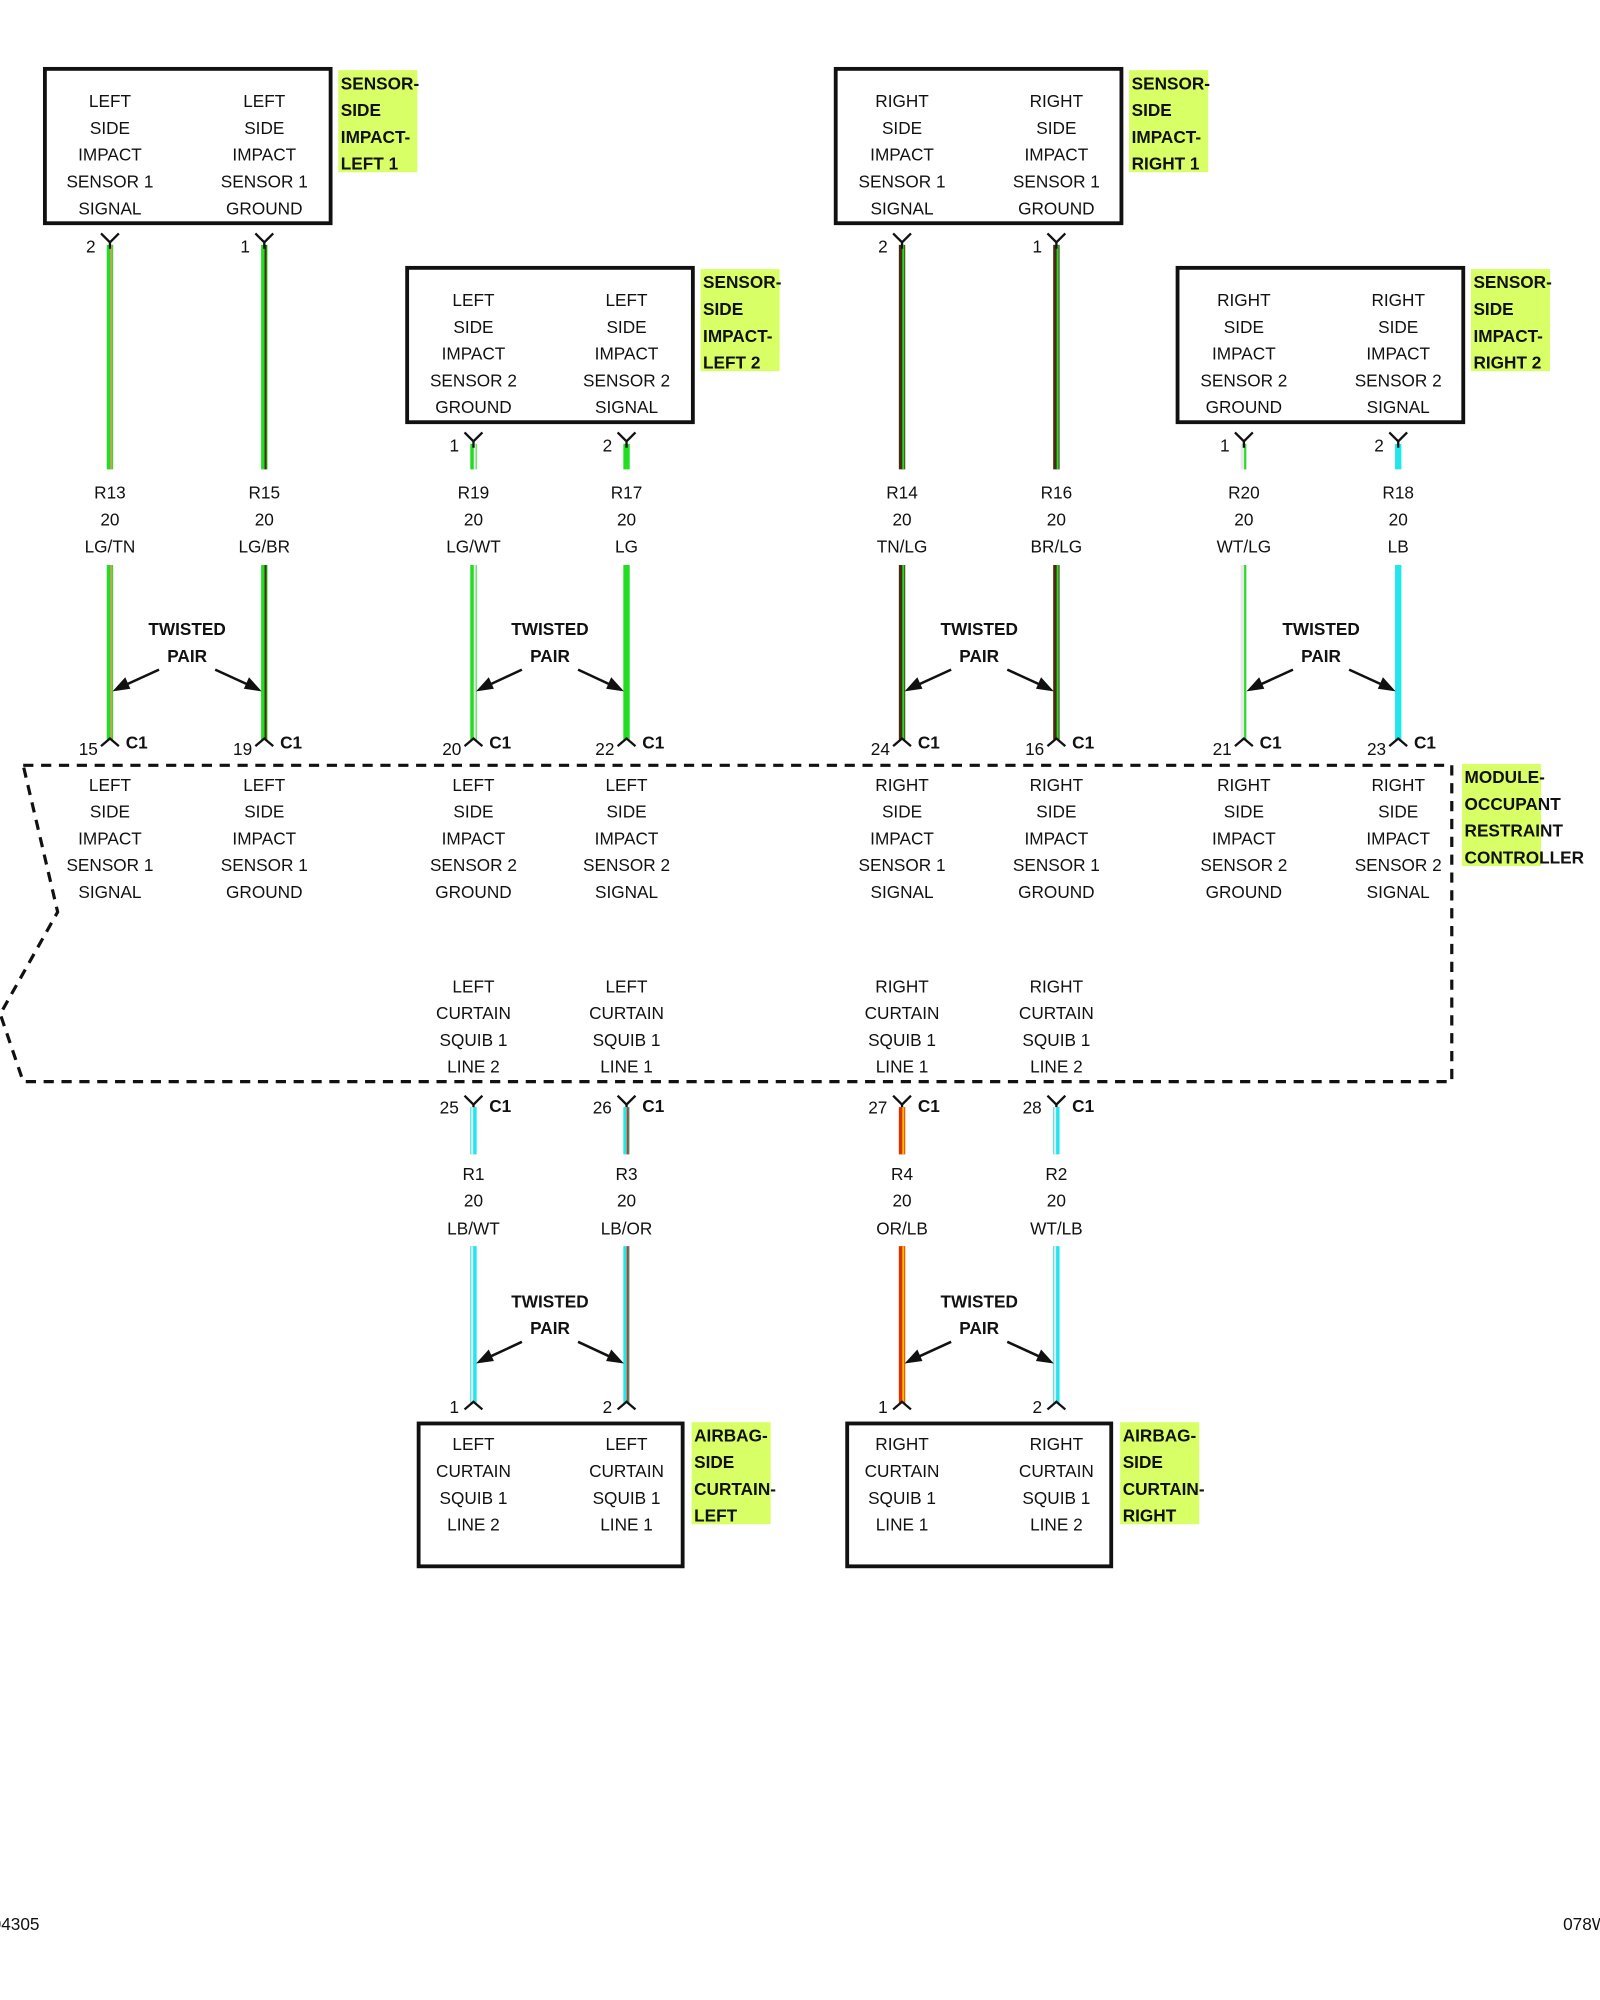 The height and width of the screenshot is (2000, 1600). What do you see at coordinates (1505, 777) in the screenshot?
I see `module-name-label: MODULE-` at bounding box center [1505, 777].